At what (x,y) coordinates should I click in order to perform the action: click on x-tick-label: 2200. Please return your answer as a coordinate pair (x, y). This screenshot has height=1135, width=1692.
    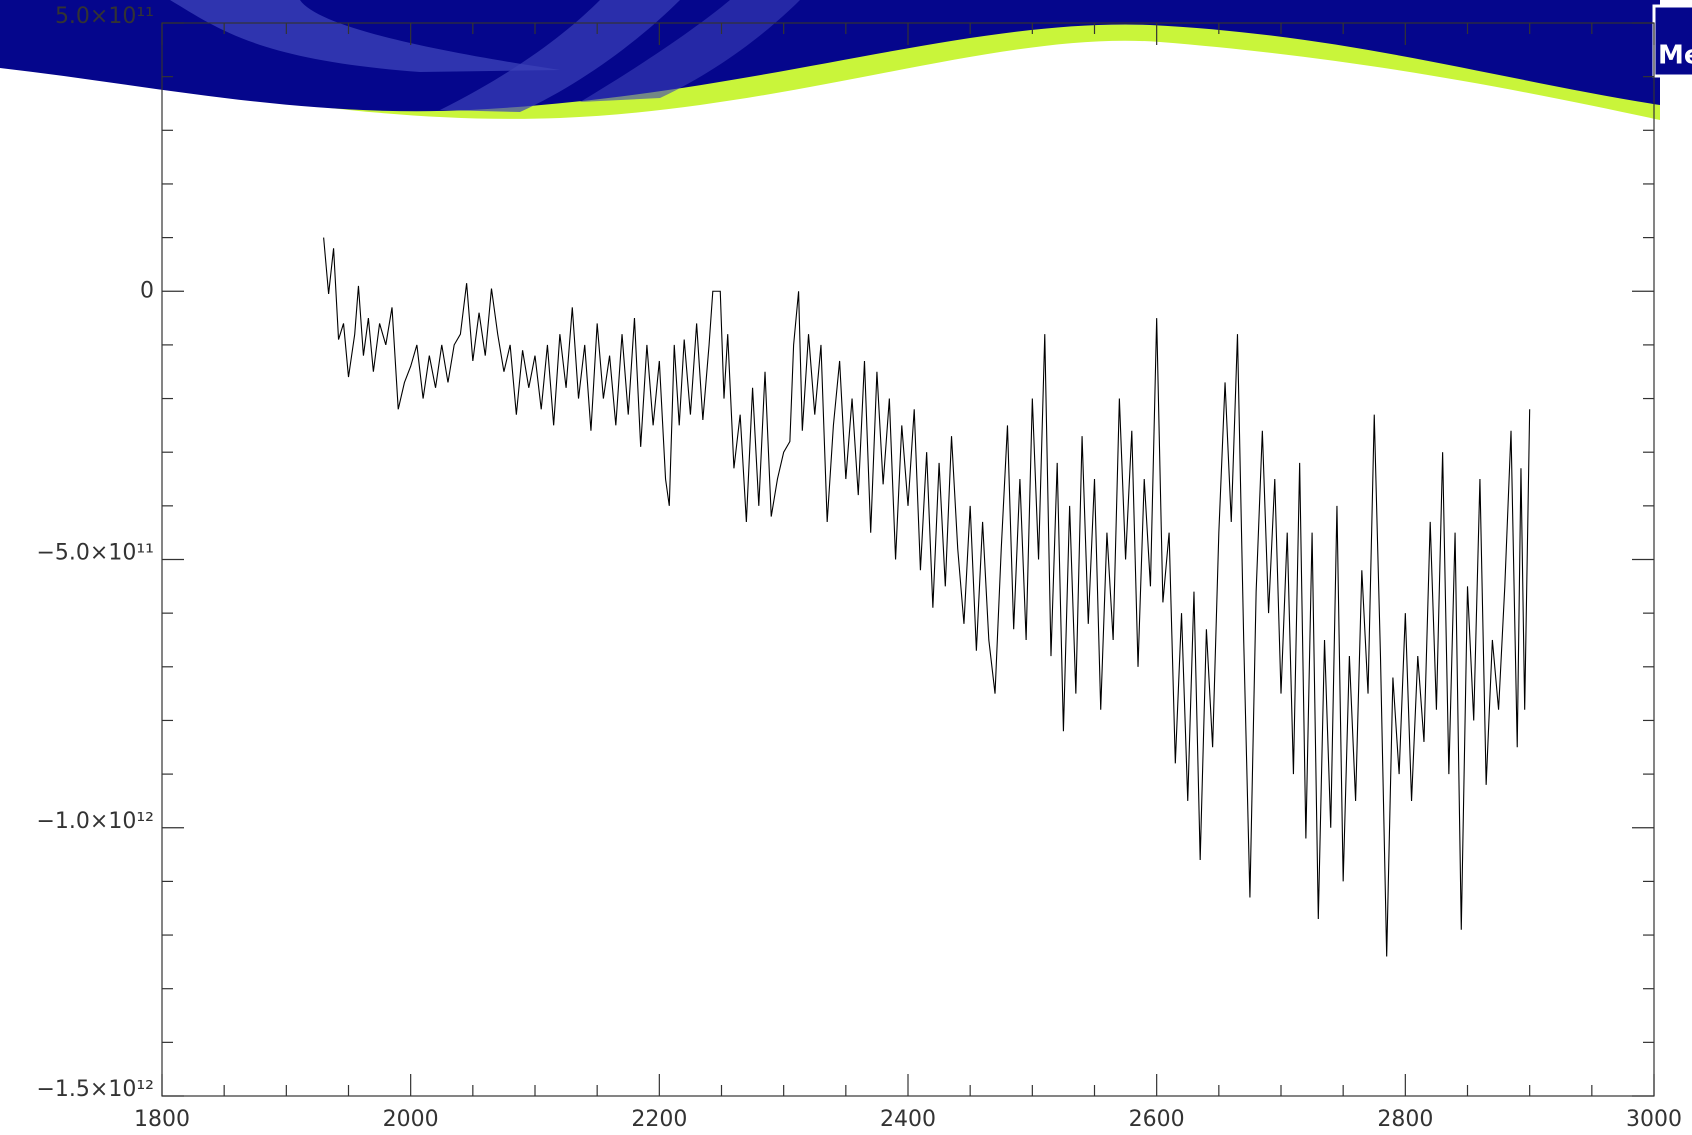
    Looking at the image, I should click on (659, 1119).